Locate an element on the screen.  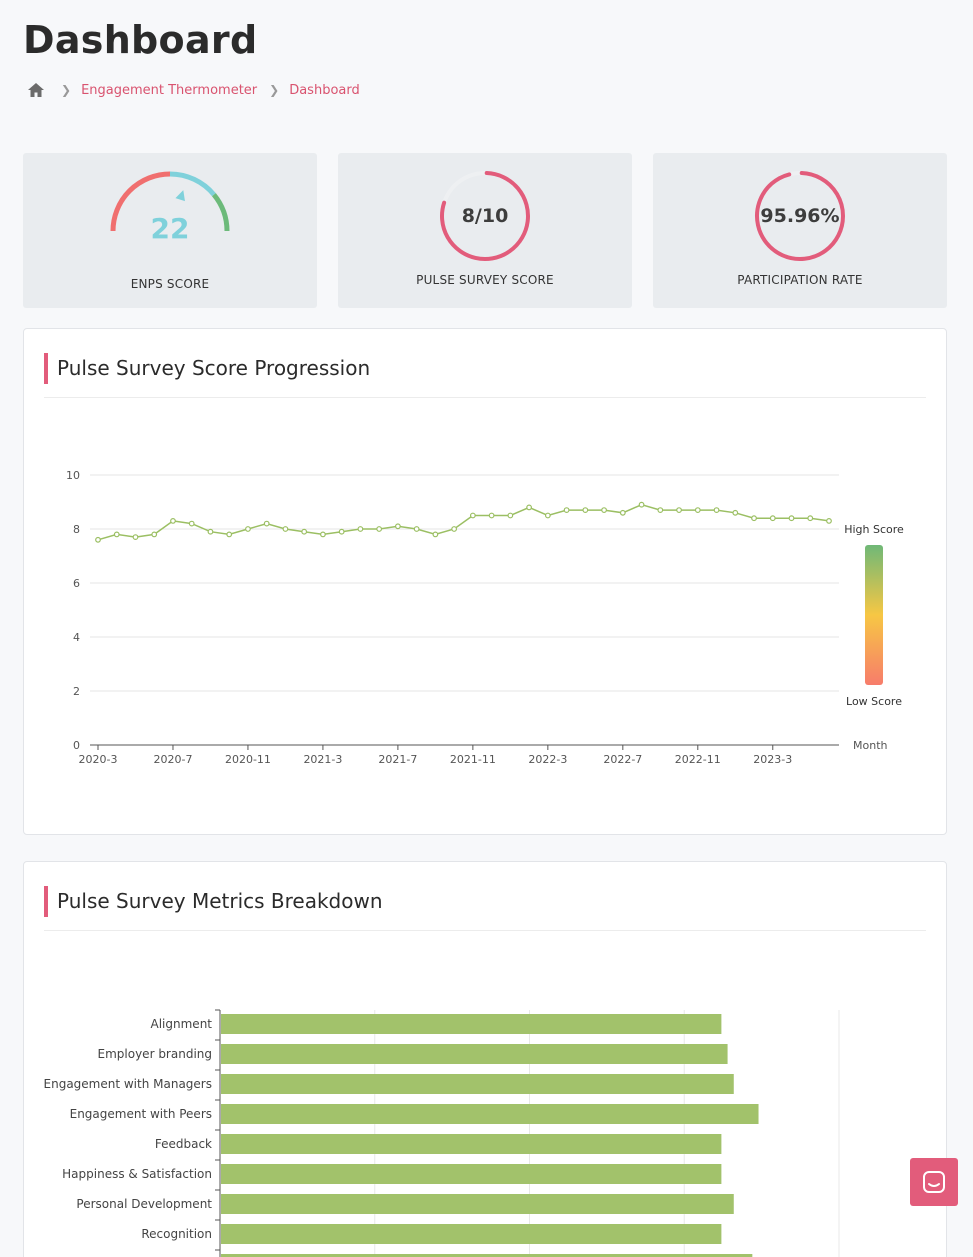
y-tick-label: 6 is located at coordinates (76, 583).